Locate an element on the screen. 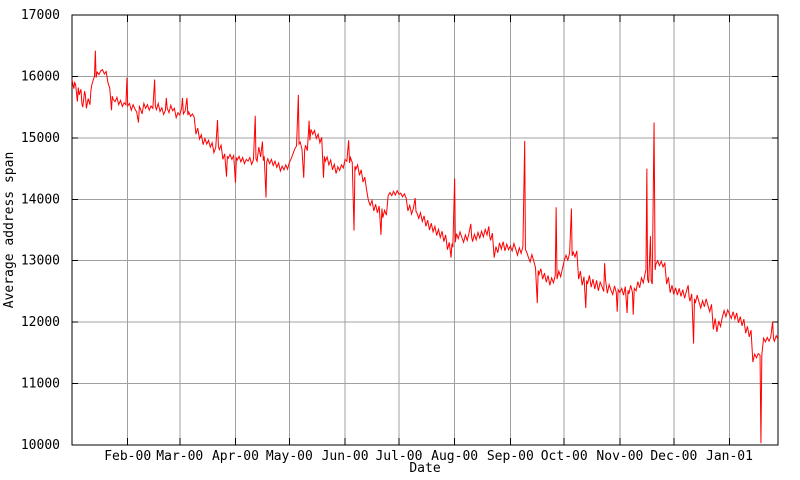 The height and width of the screenshot is (480, 800). x-tick-label: Aug-00 is located at coordinates (454, 456).